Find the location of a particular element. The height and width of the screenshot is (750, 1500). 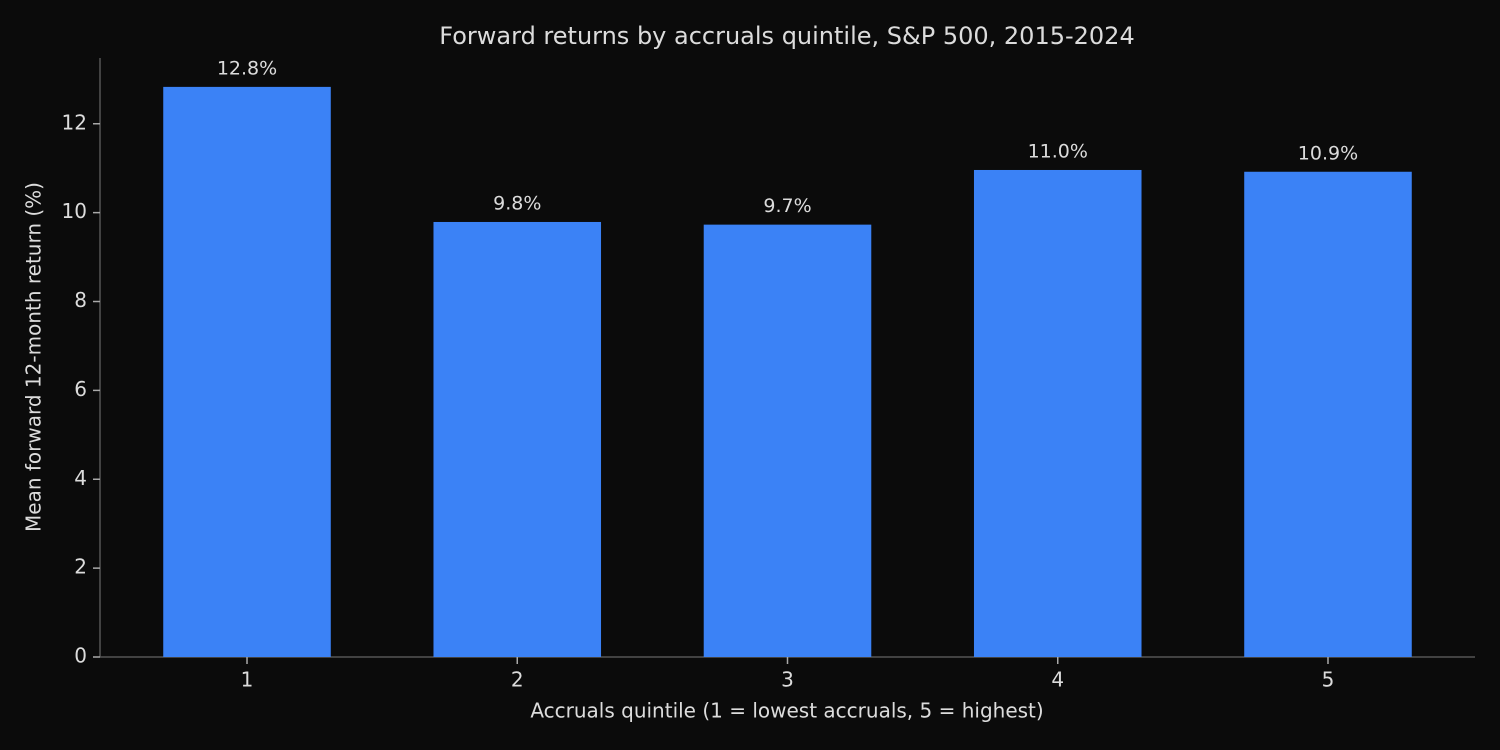

y-tick-label: 8 is located at coordinates (80, 300).